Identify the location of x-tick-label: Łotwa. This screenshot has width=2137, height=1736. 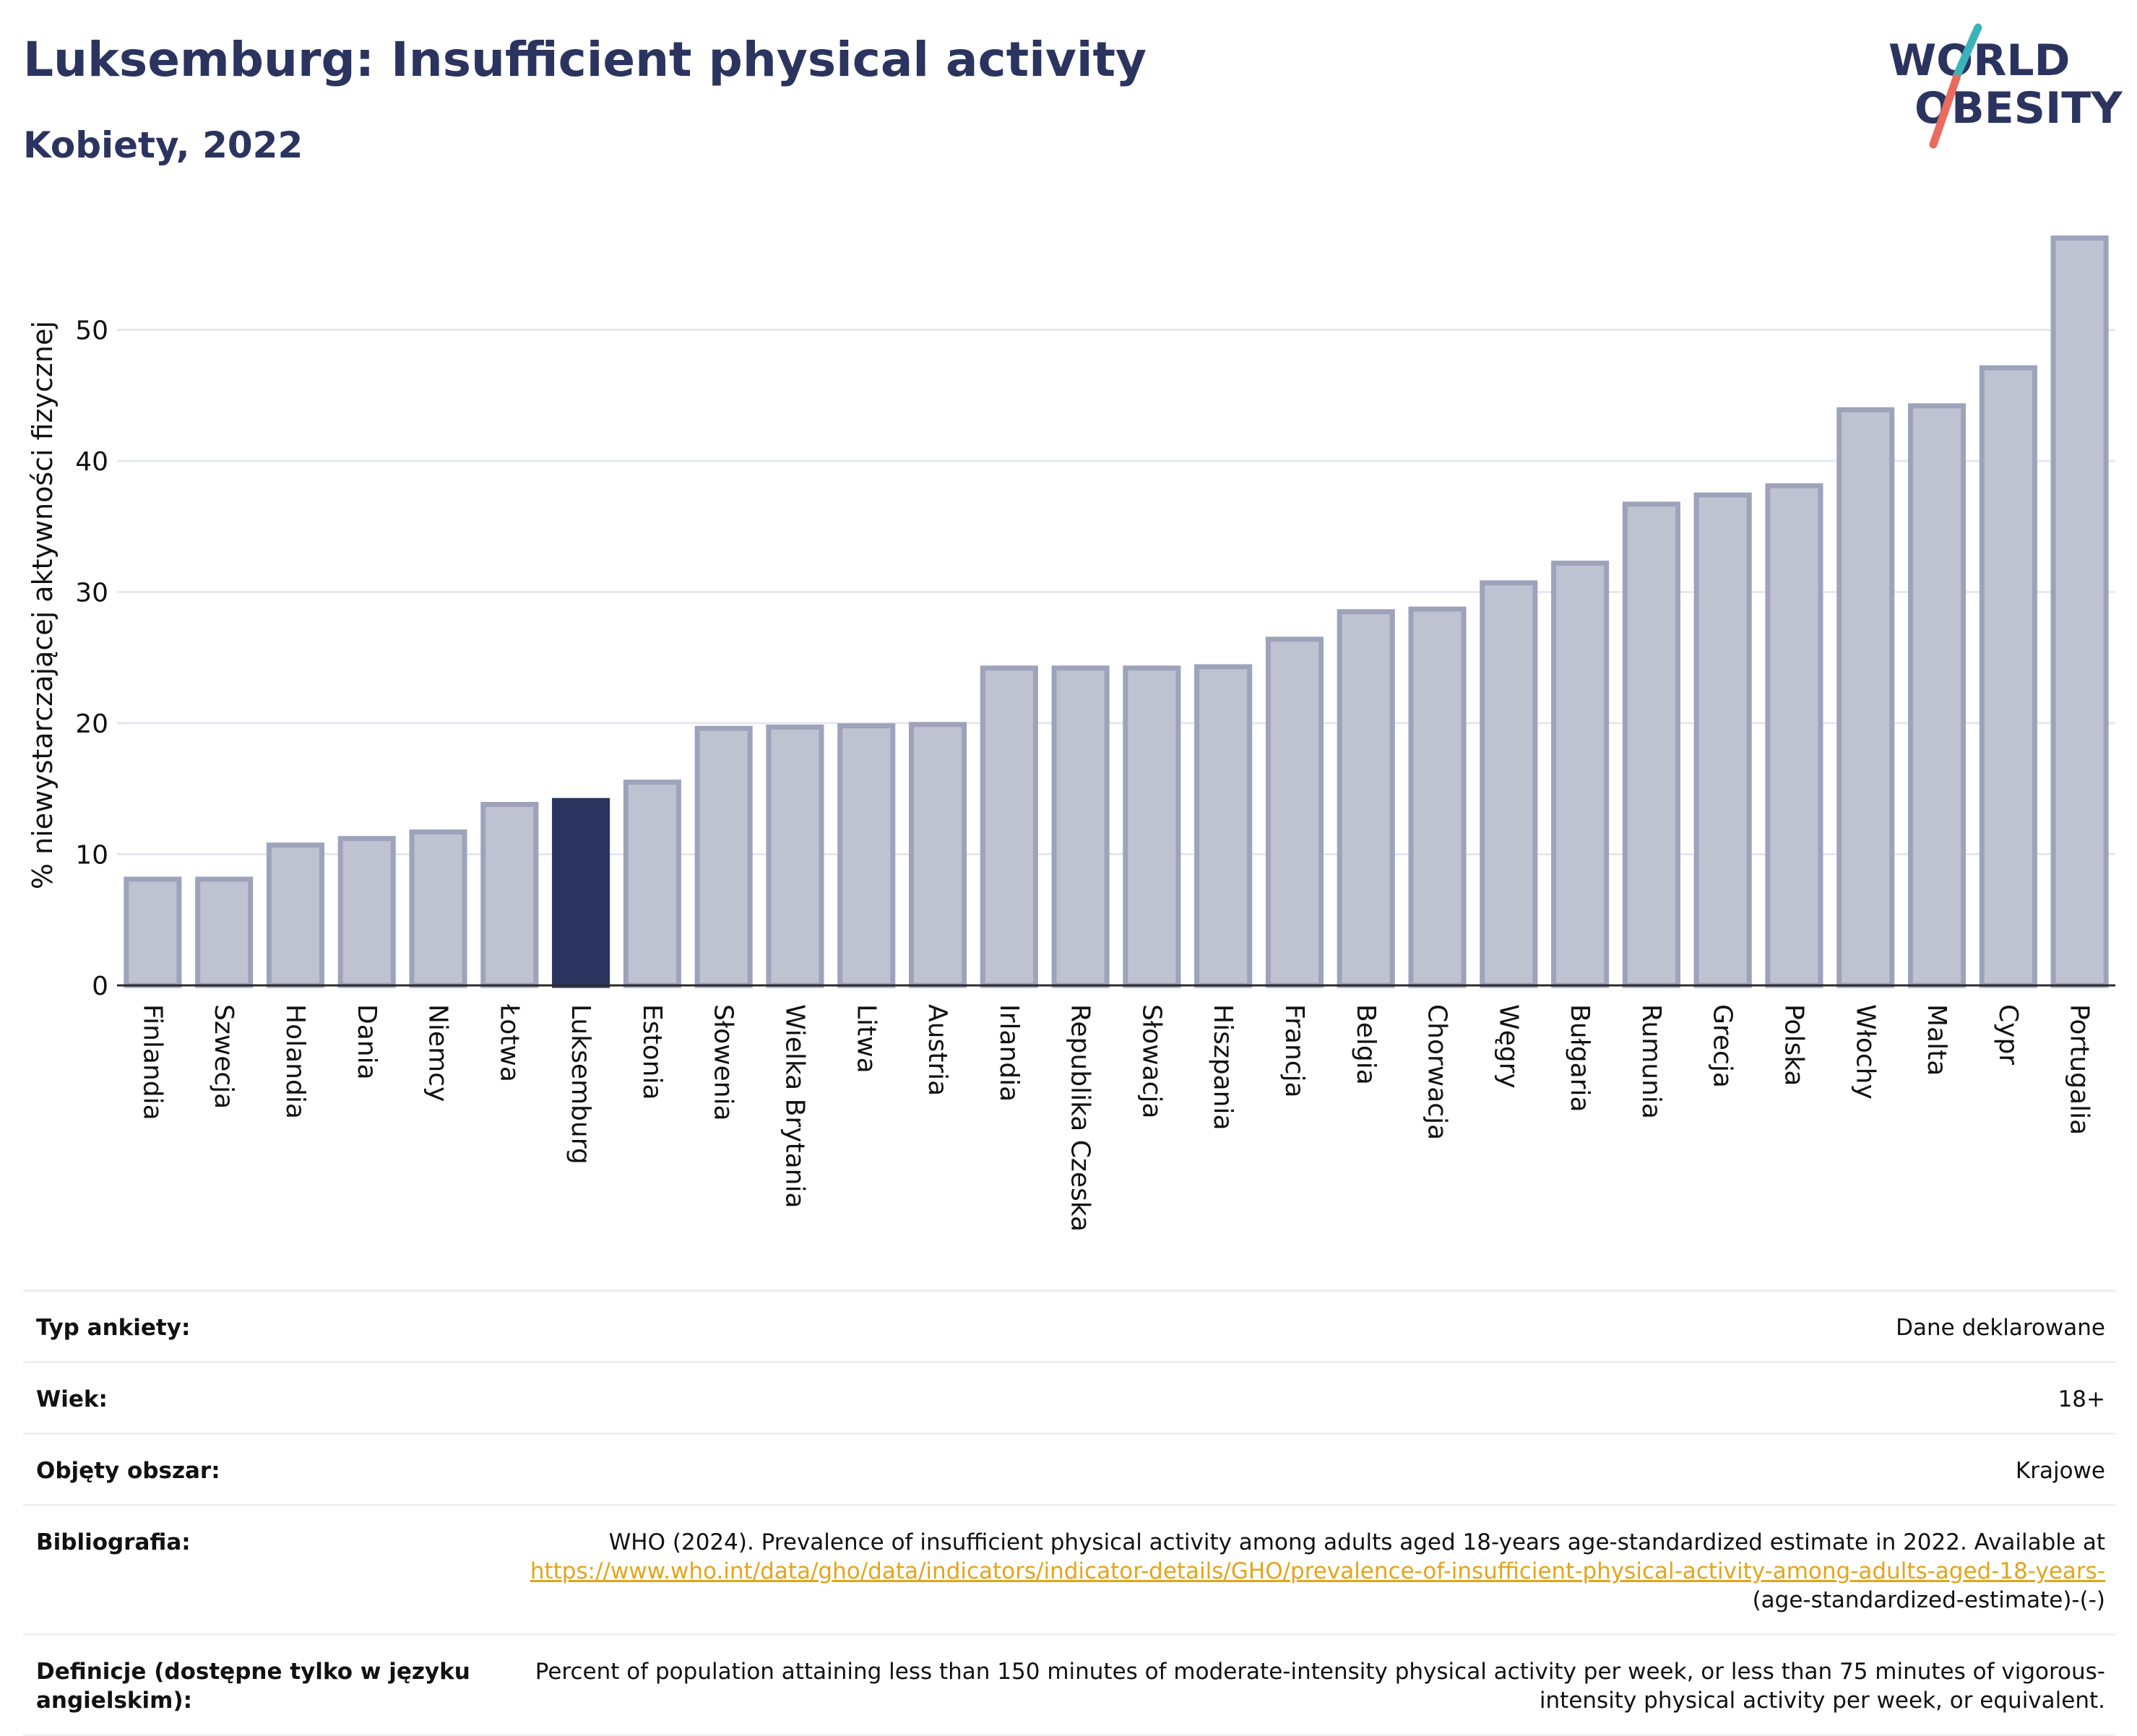
(509, 1042).